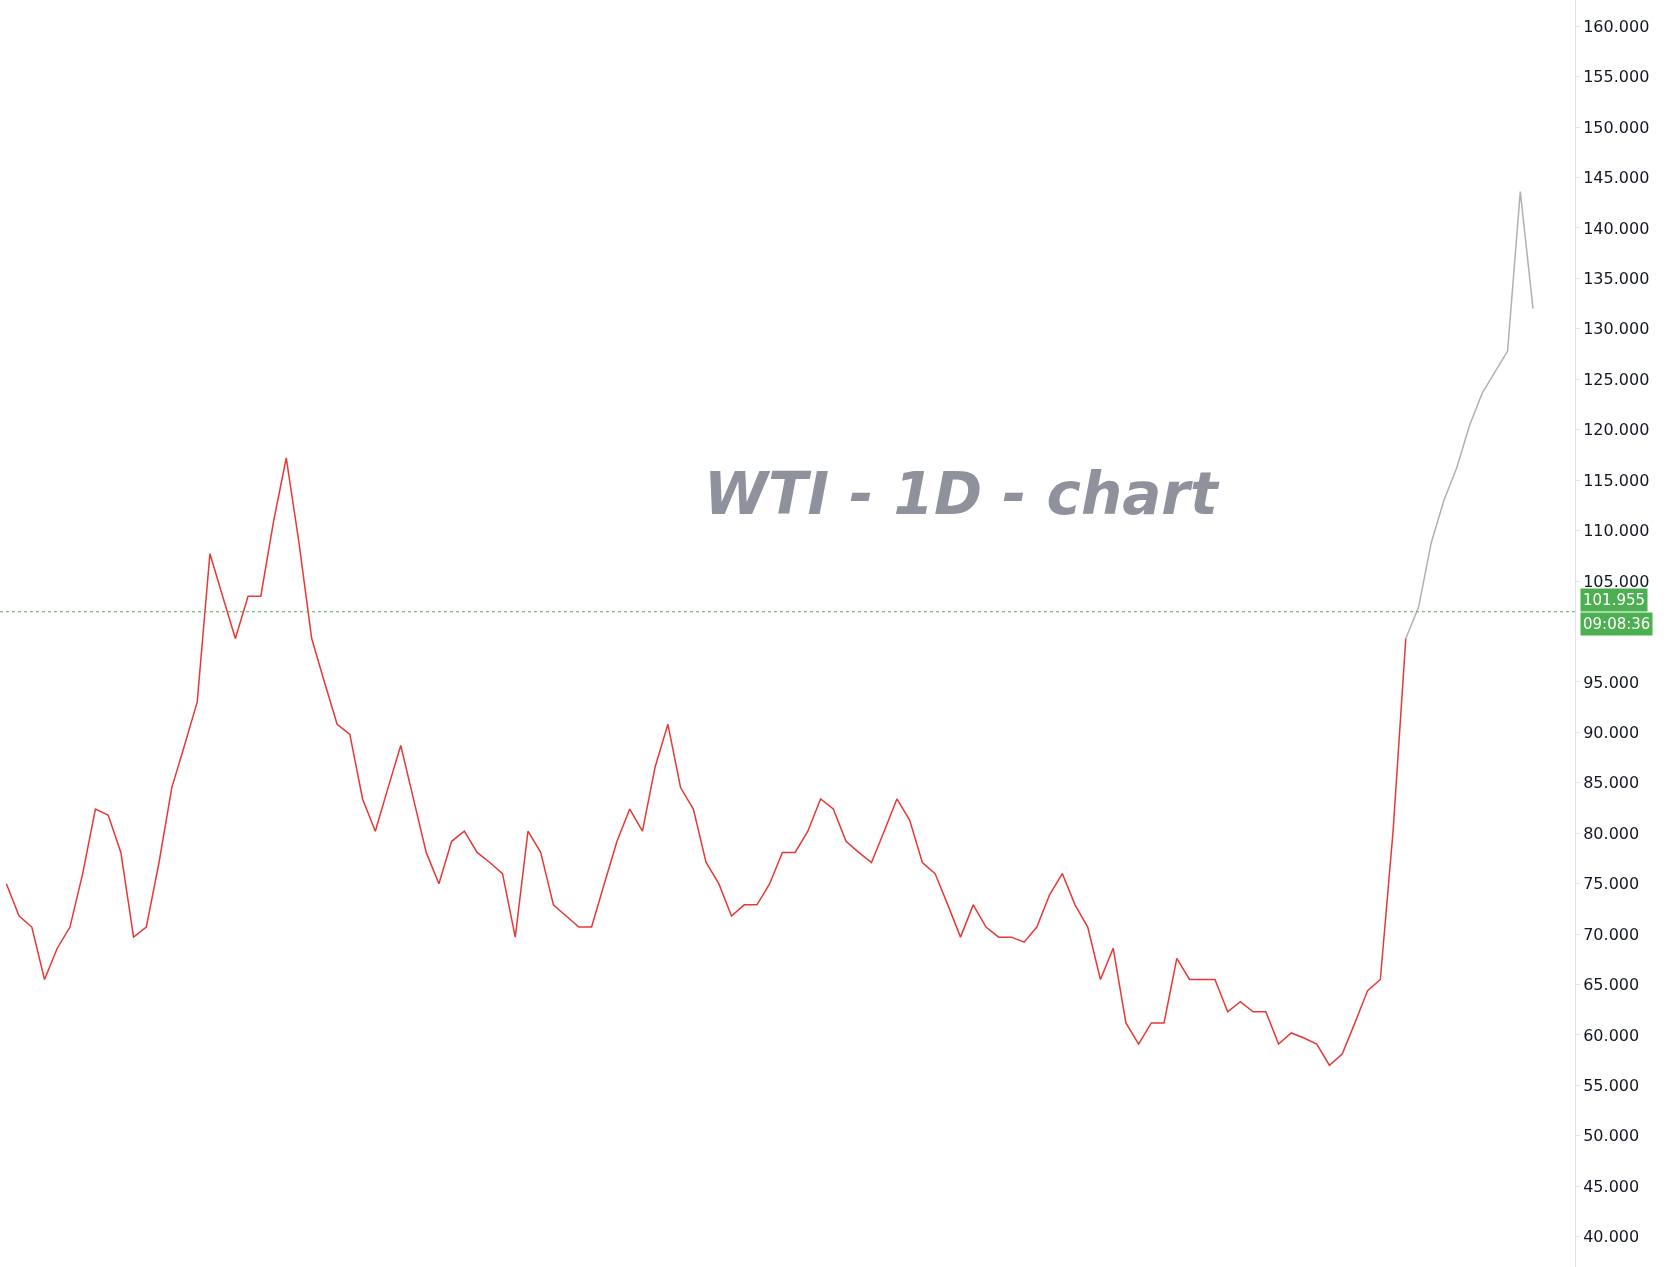  What do you see at coordinates (1616, 379) in the screenshot?
I see `y-tick-label: 125.000` at bounding box center [1616, 379].